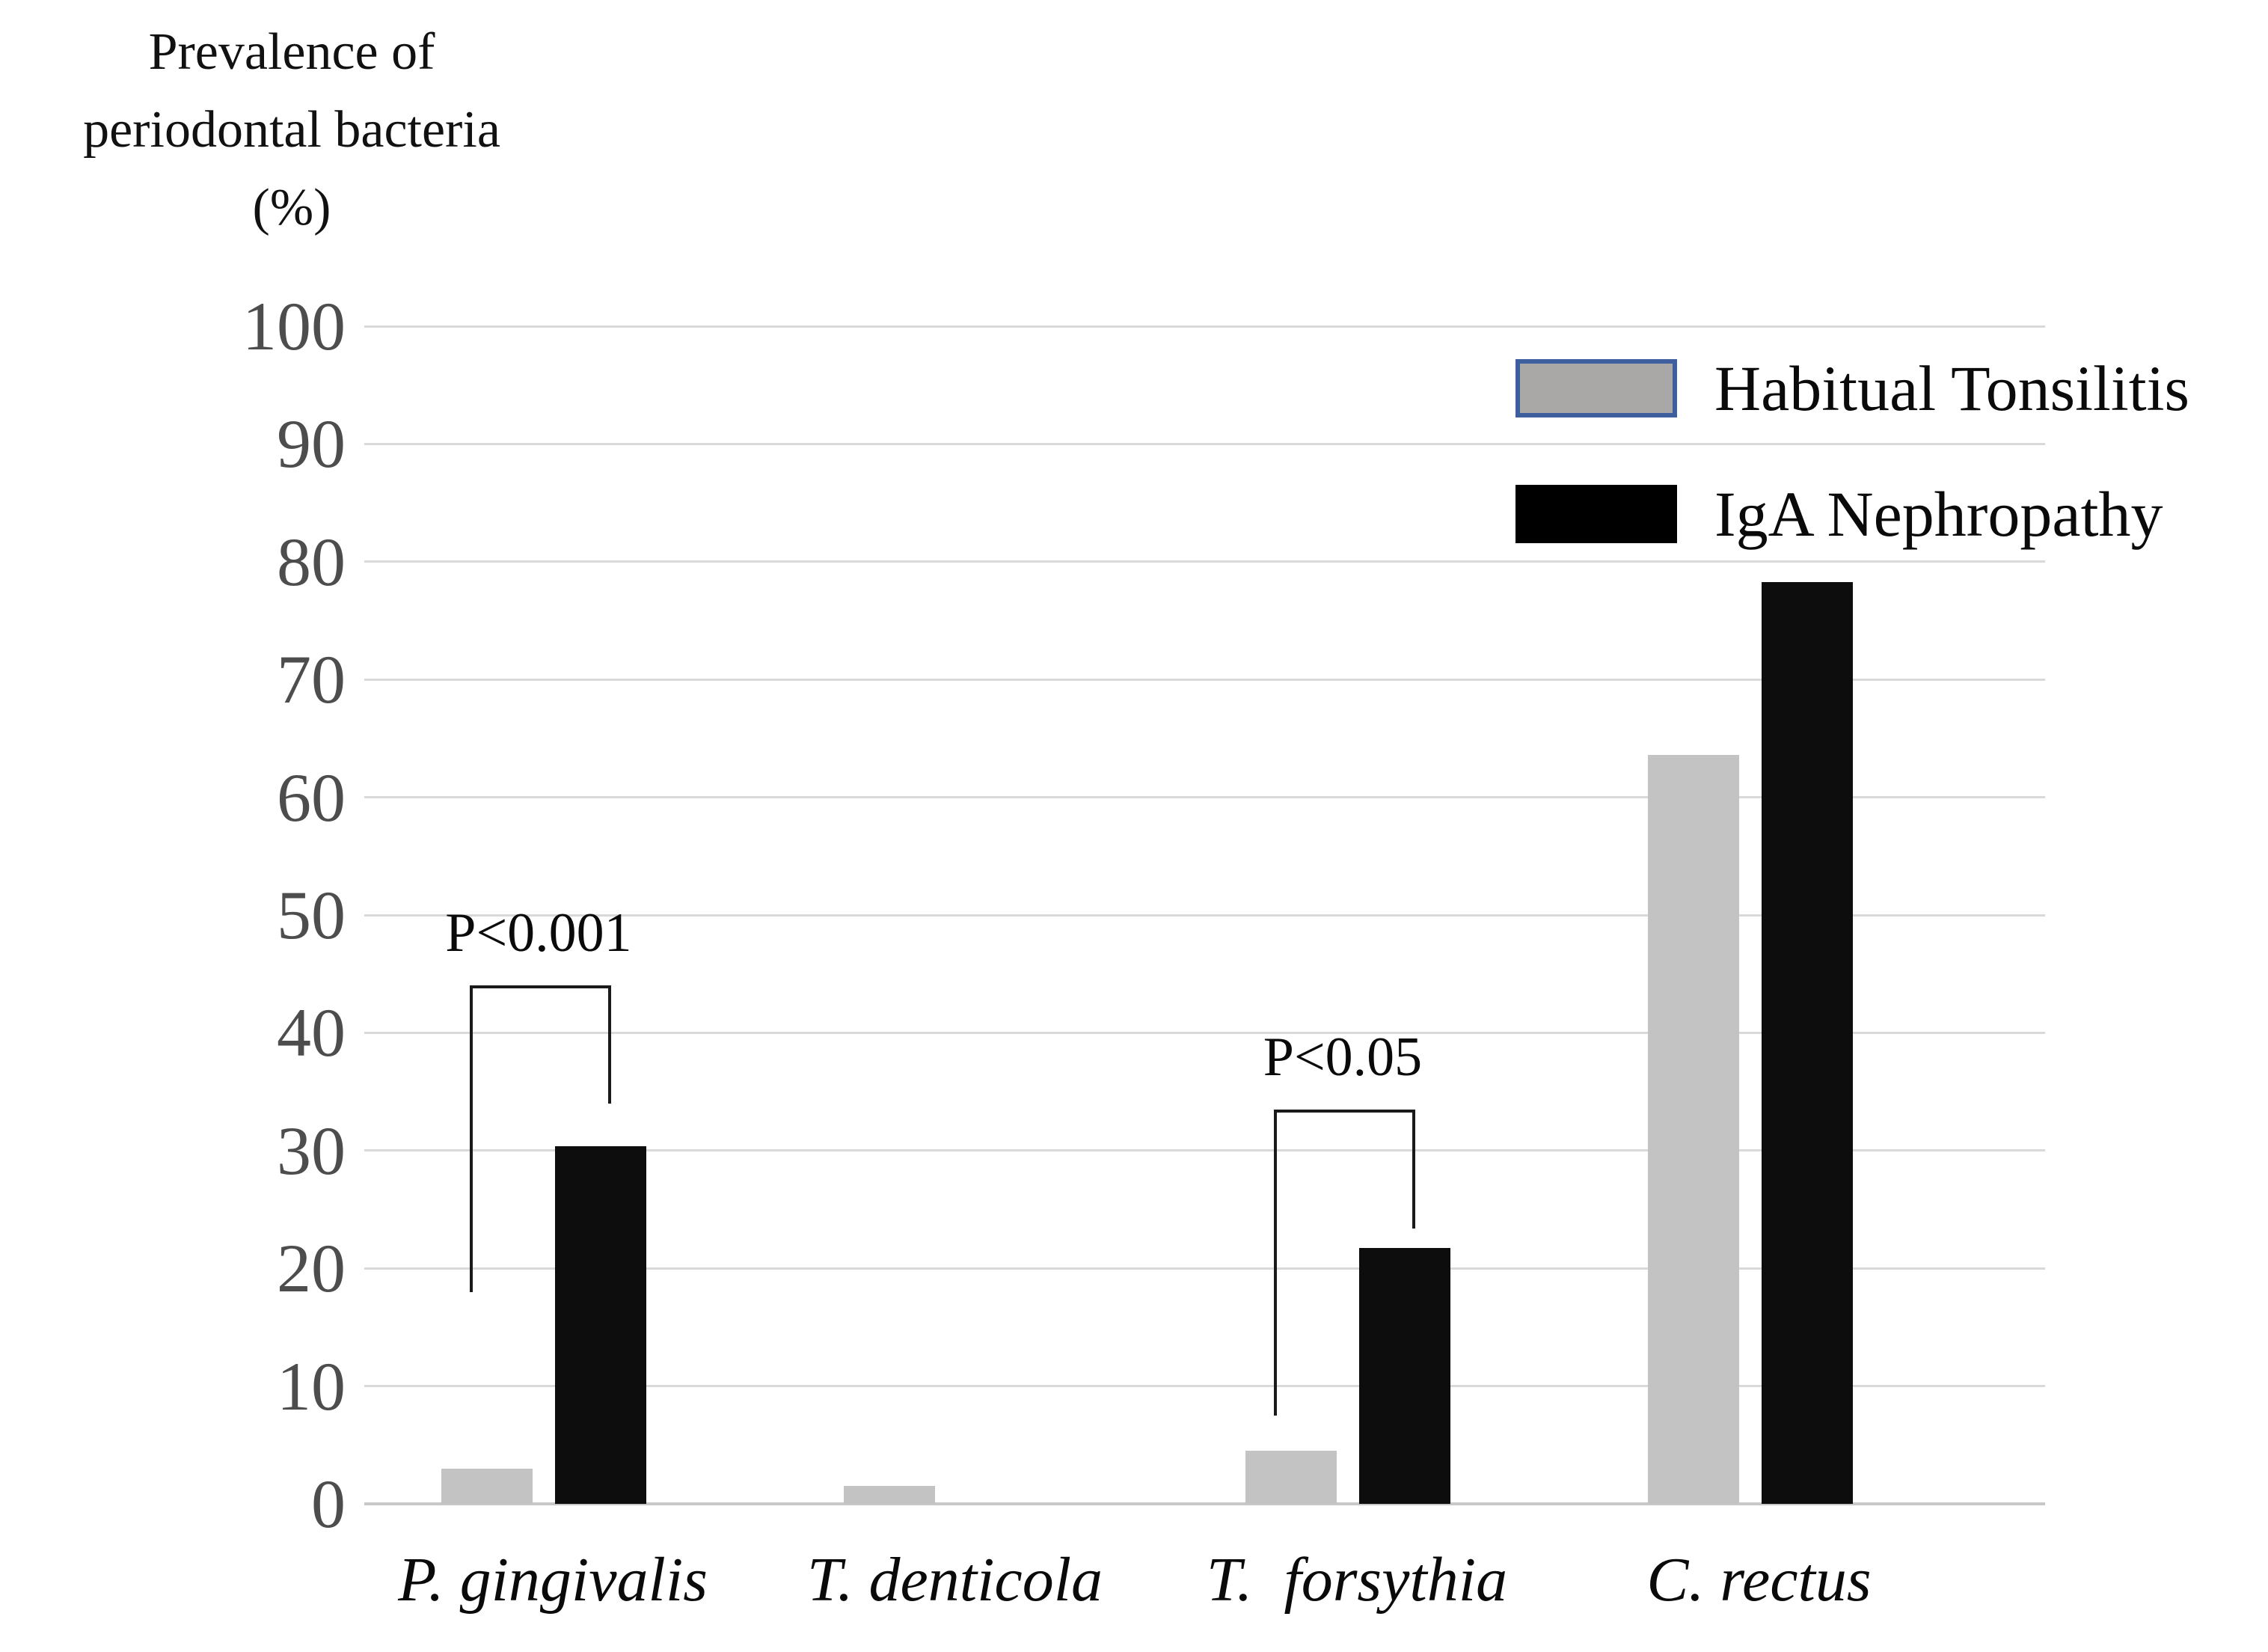 This screenshot has width=2268, height=1652. Describe the element at coordinates (311, 797) in the screenshot. I see `y-tick-label-60: 60` at that location.